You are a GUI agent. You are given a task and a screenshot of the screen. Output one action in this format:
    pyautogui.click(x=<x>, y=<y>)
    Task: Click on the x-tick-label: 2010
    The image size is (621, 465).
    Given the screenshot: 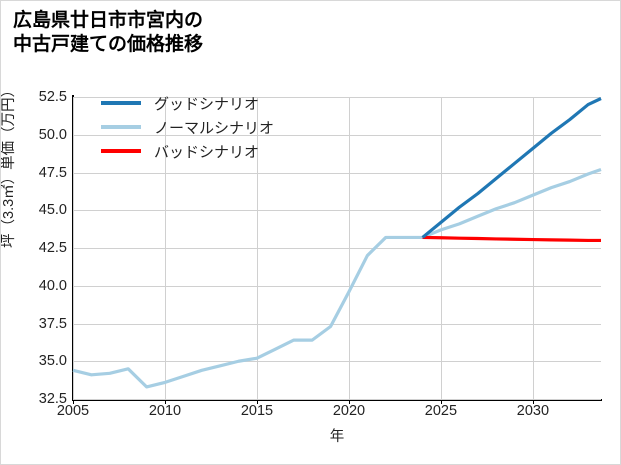 What is the action you would take?
    pyautogui.click(x=165, y=411)
    